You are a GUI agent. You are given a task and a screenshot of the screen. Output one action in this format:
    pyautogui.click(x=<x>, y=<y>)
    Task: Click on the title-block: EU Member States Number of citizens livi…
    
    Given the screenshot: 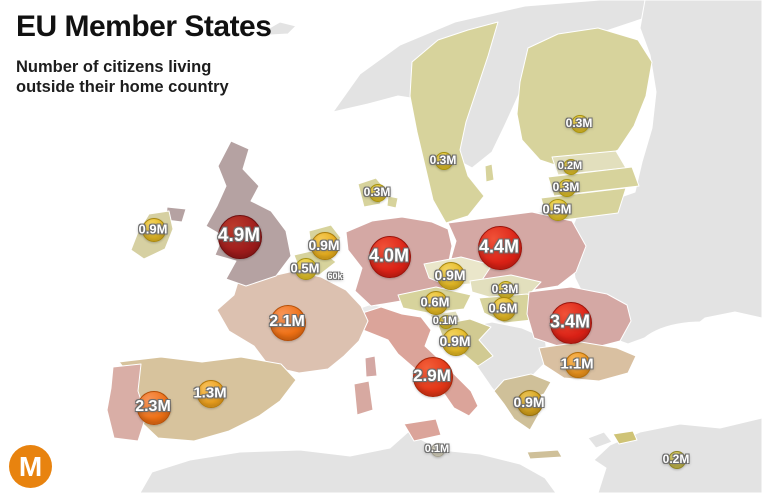 What is the action you would take?
    pyautogui.click(x=144, y=53)
    